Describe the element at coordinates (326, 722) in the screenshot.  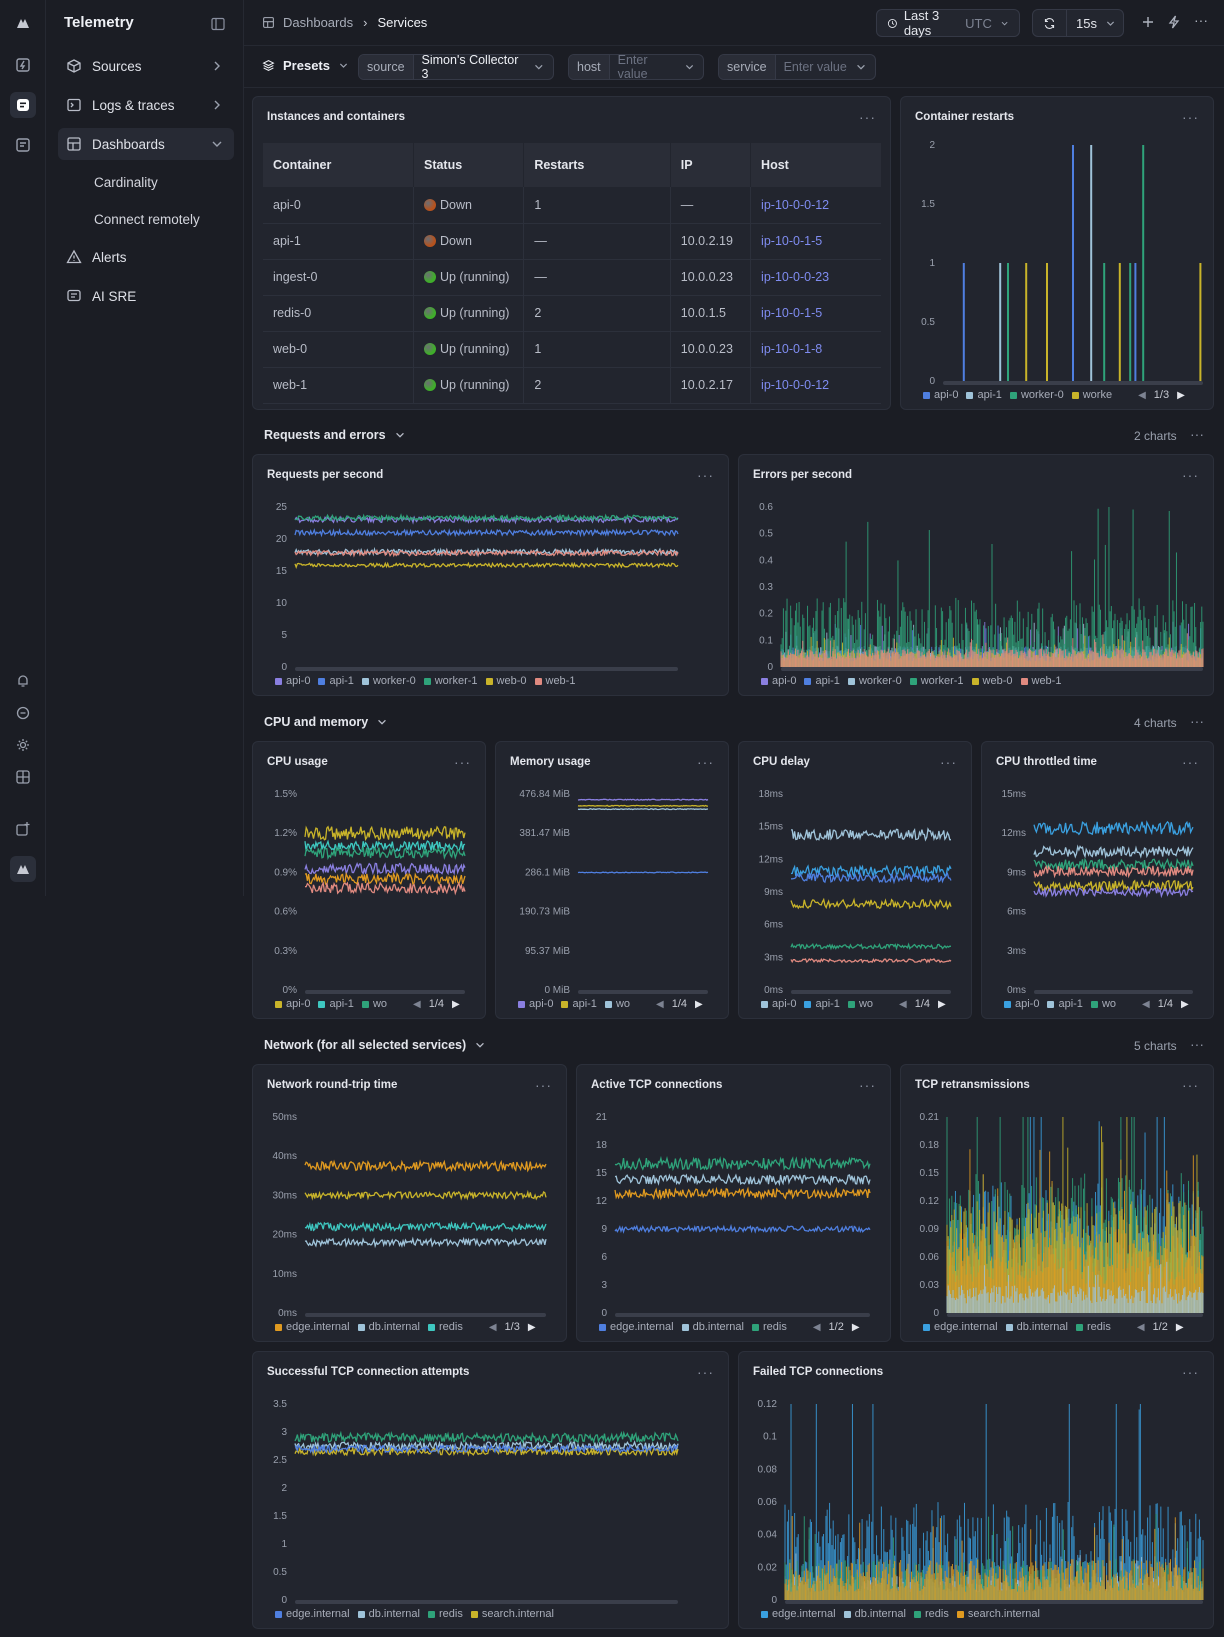
I see `section-cpu-memory: CPU and memory` at that location.